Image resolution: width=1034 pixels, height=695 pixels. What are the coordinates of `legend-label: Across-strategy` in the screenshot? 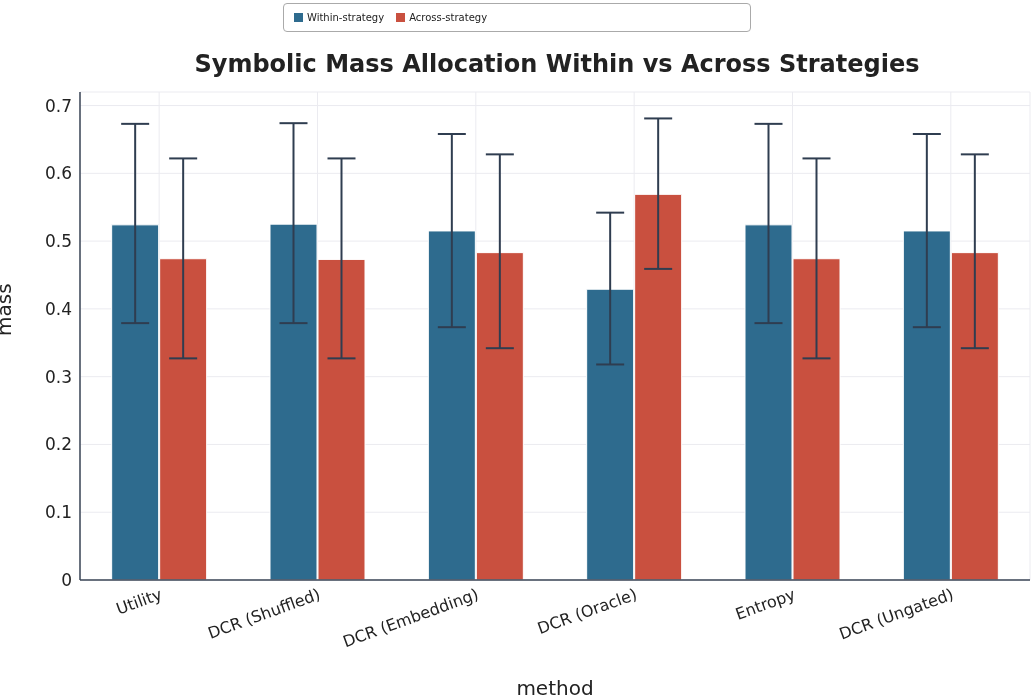 It's located at (448, 17).